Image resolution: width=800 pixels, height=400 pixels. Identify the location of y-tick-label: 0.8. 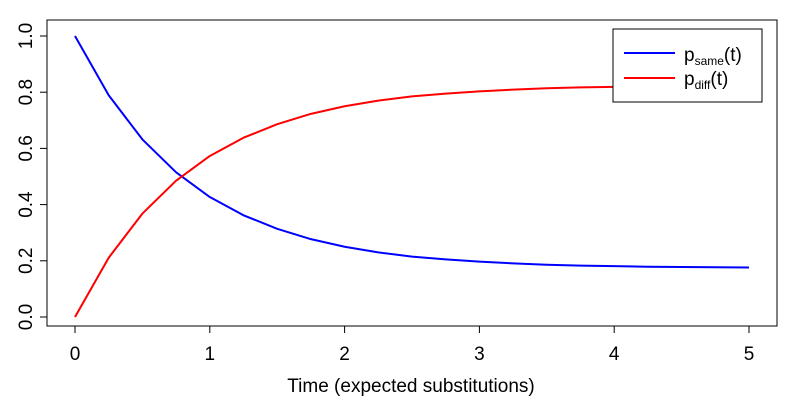
(26, 92).